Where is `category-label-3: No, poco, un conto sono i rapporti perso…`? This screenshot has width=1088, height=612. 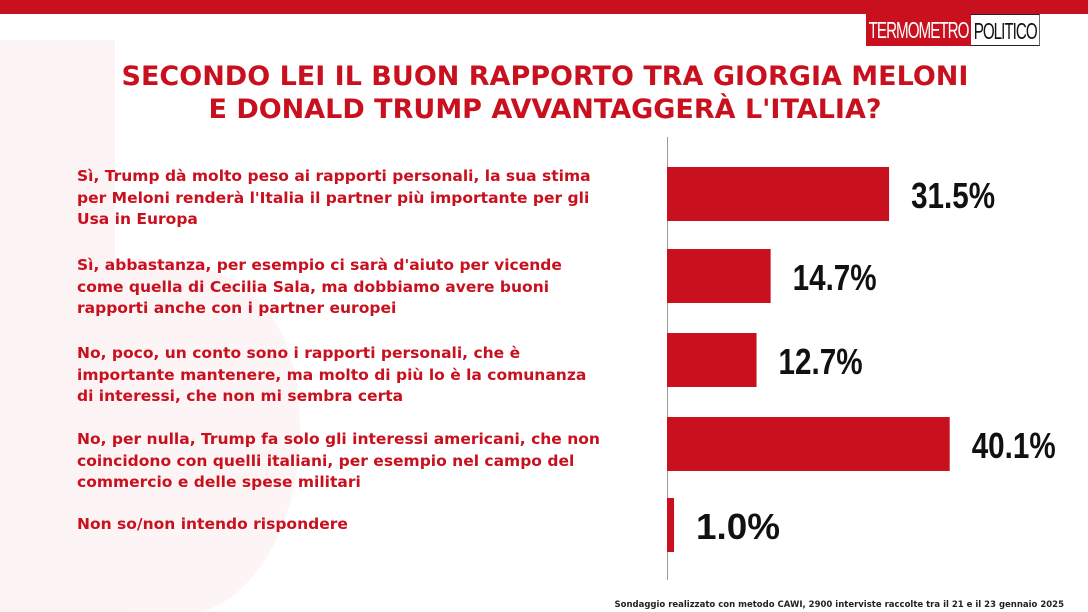 category-label-3: No, poco, un conto sono i rapporti perso… is located at coordinates (367, 375).